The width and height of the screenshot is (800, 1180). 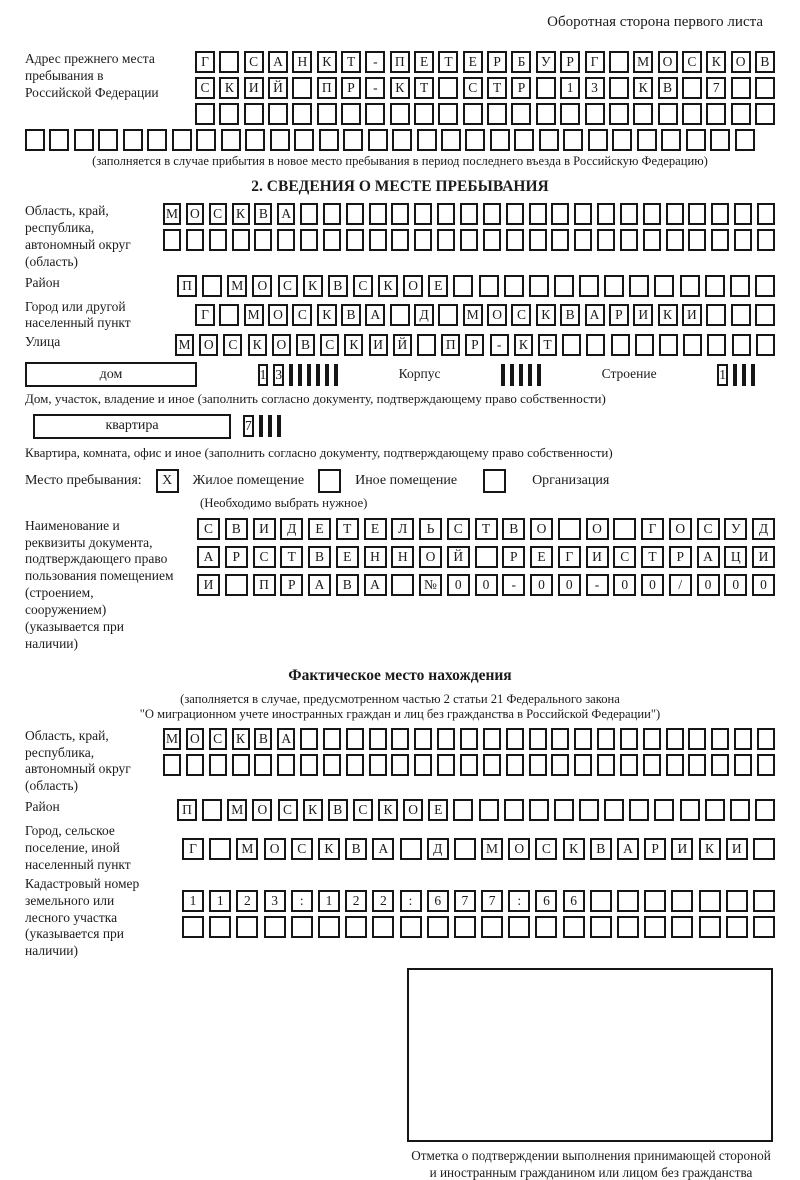 I want to click on char-cell: 1, so click(x=722, y=374).